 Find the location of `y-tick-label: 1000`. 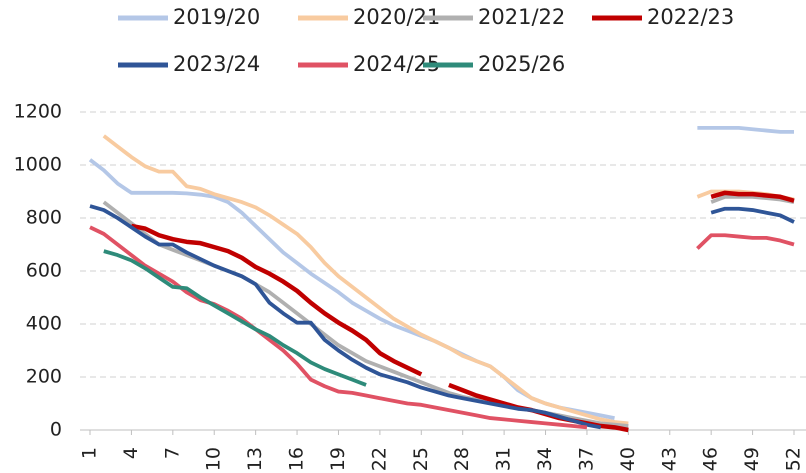

y-tick-label: 1000 is located at coordinates (38, 165).